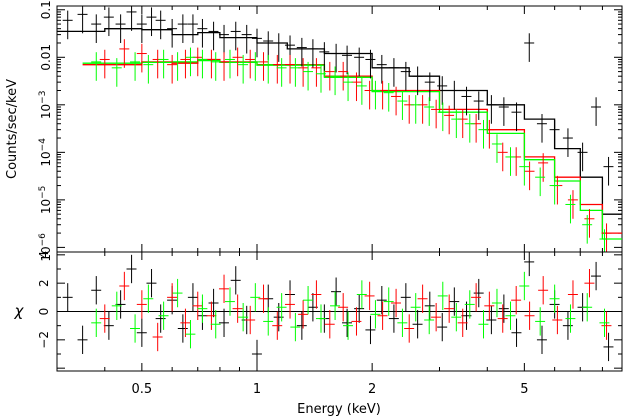 The image size is (623, 419). Describe the element at coordinates (46, 9) in the screenshot. I see `y-tick-label: 0.1` at that location.